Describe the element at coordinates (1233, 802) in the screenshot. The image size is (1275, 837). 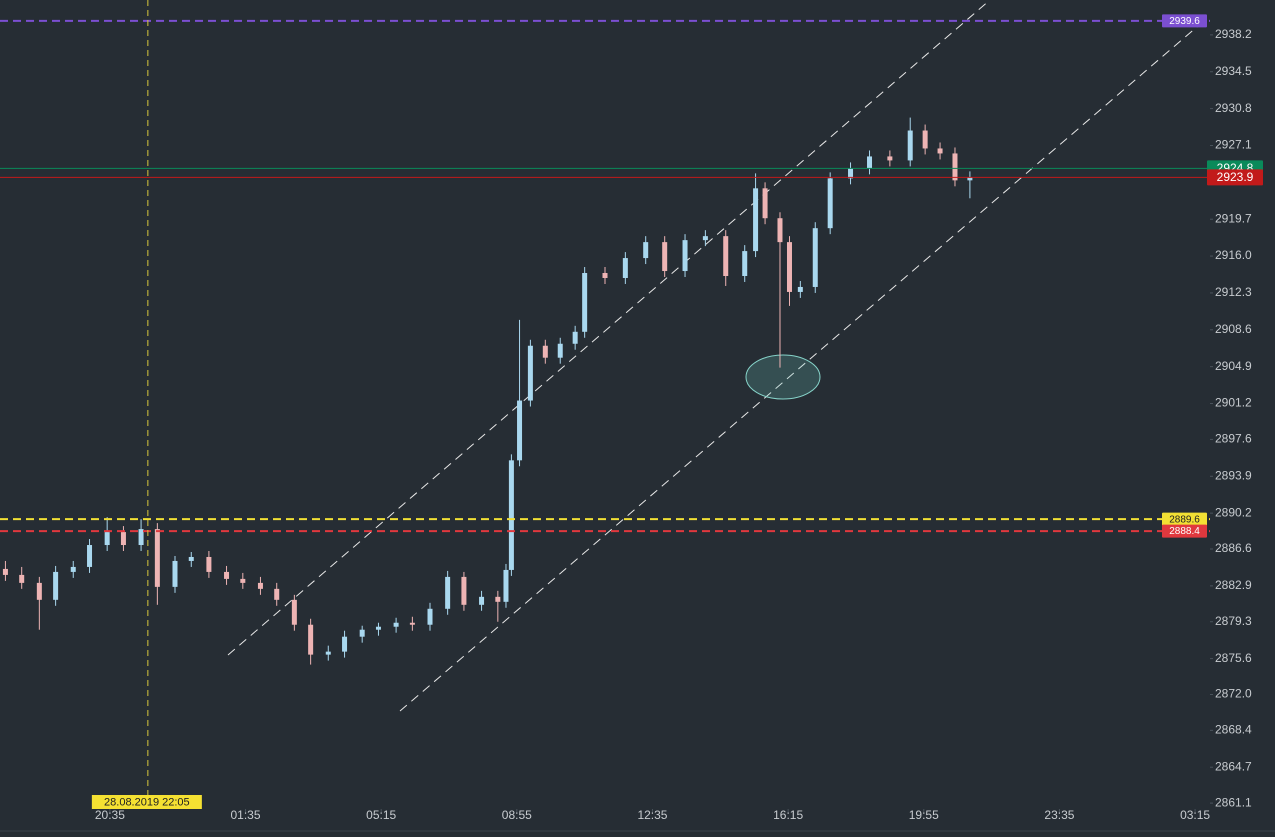
I see `y-tick-label: 2861.1` at that location.